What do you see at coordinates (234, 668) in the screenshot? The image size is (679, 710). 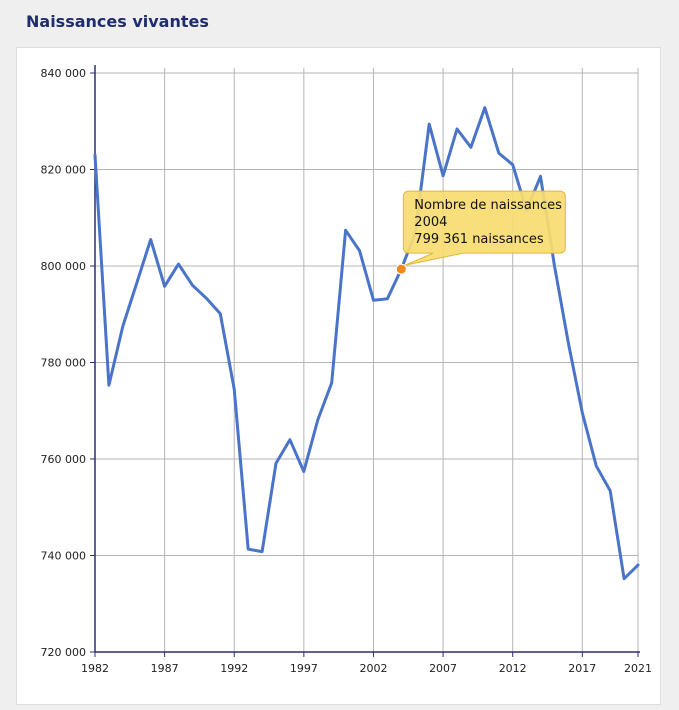 I see `x-tick-label: 1992` at bounding box center [234, 668].